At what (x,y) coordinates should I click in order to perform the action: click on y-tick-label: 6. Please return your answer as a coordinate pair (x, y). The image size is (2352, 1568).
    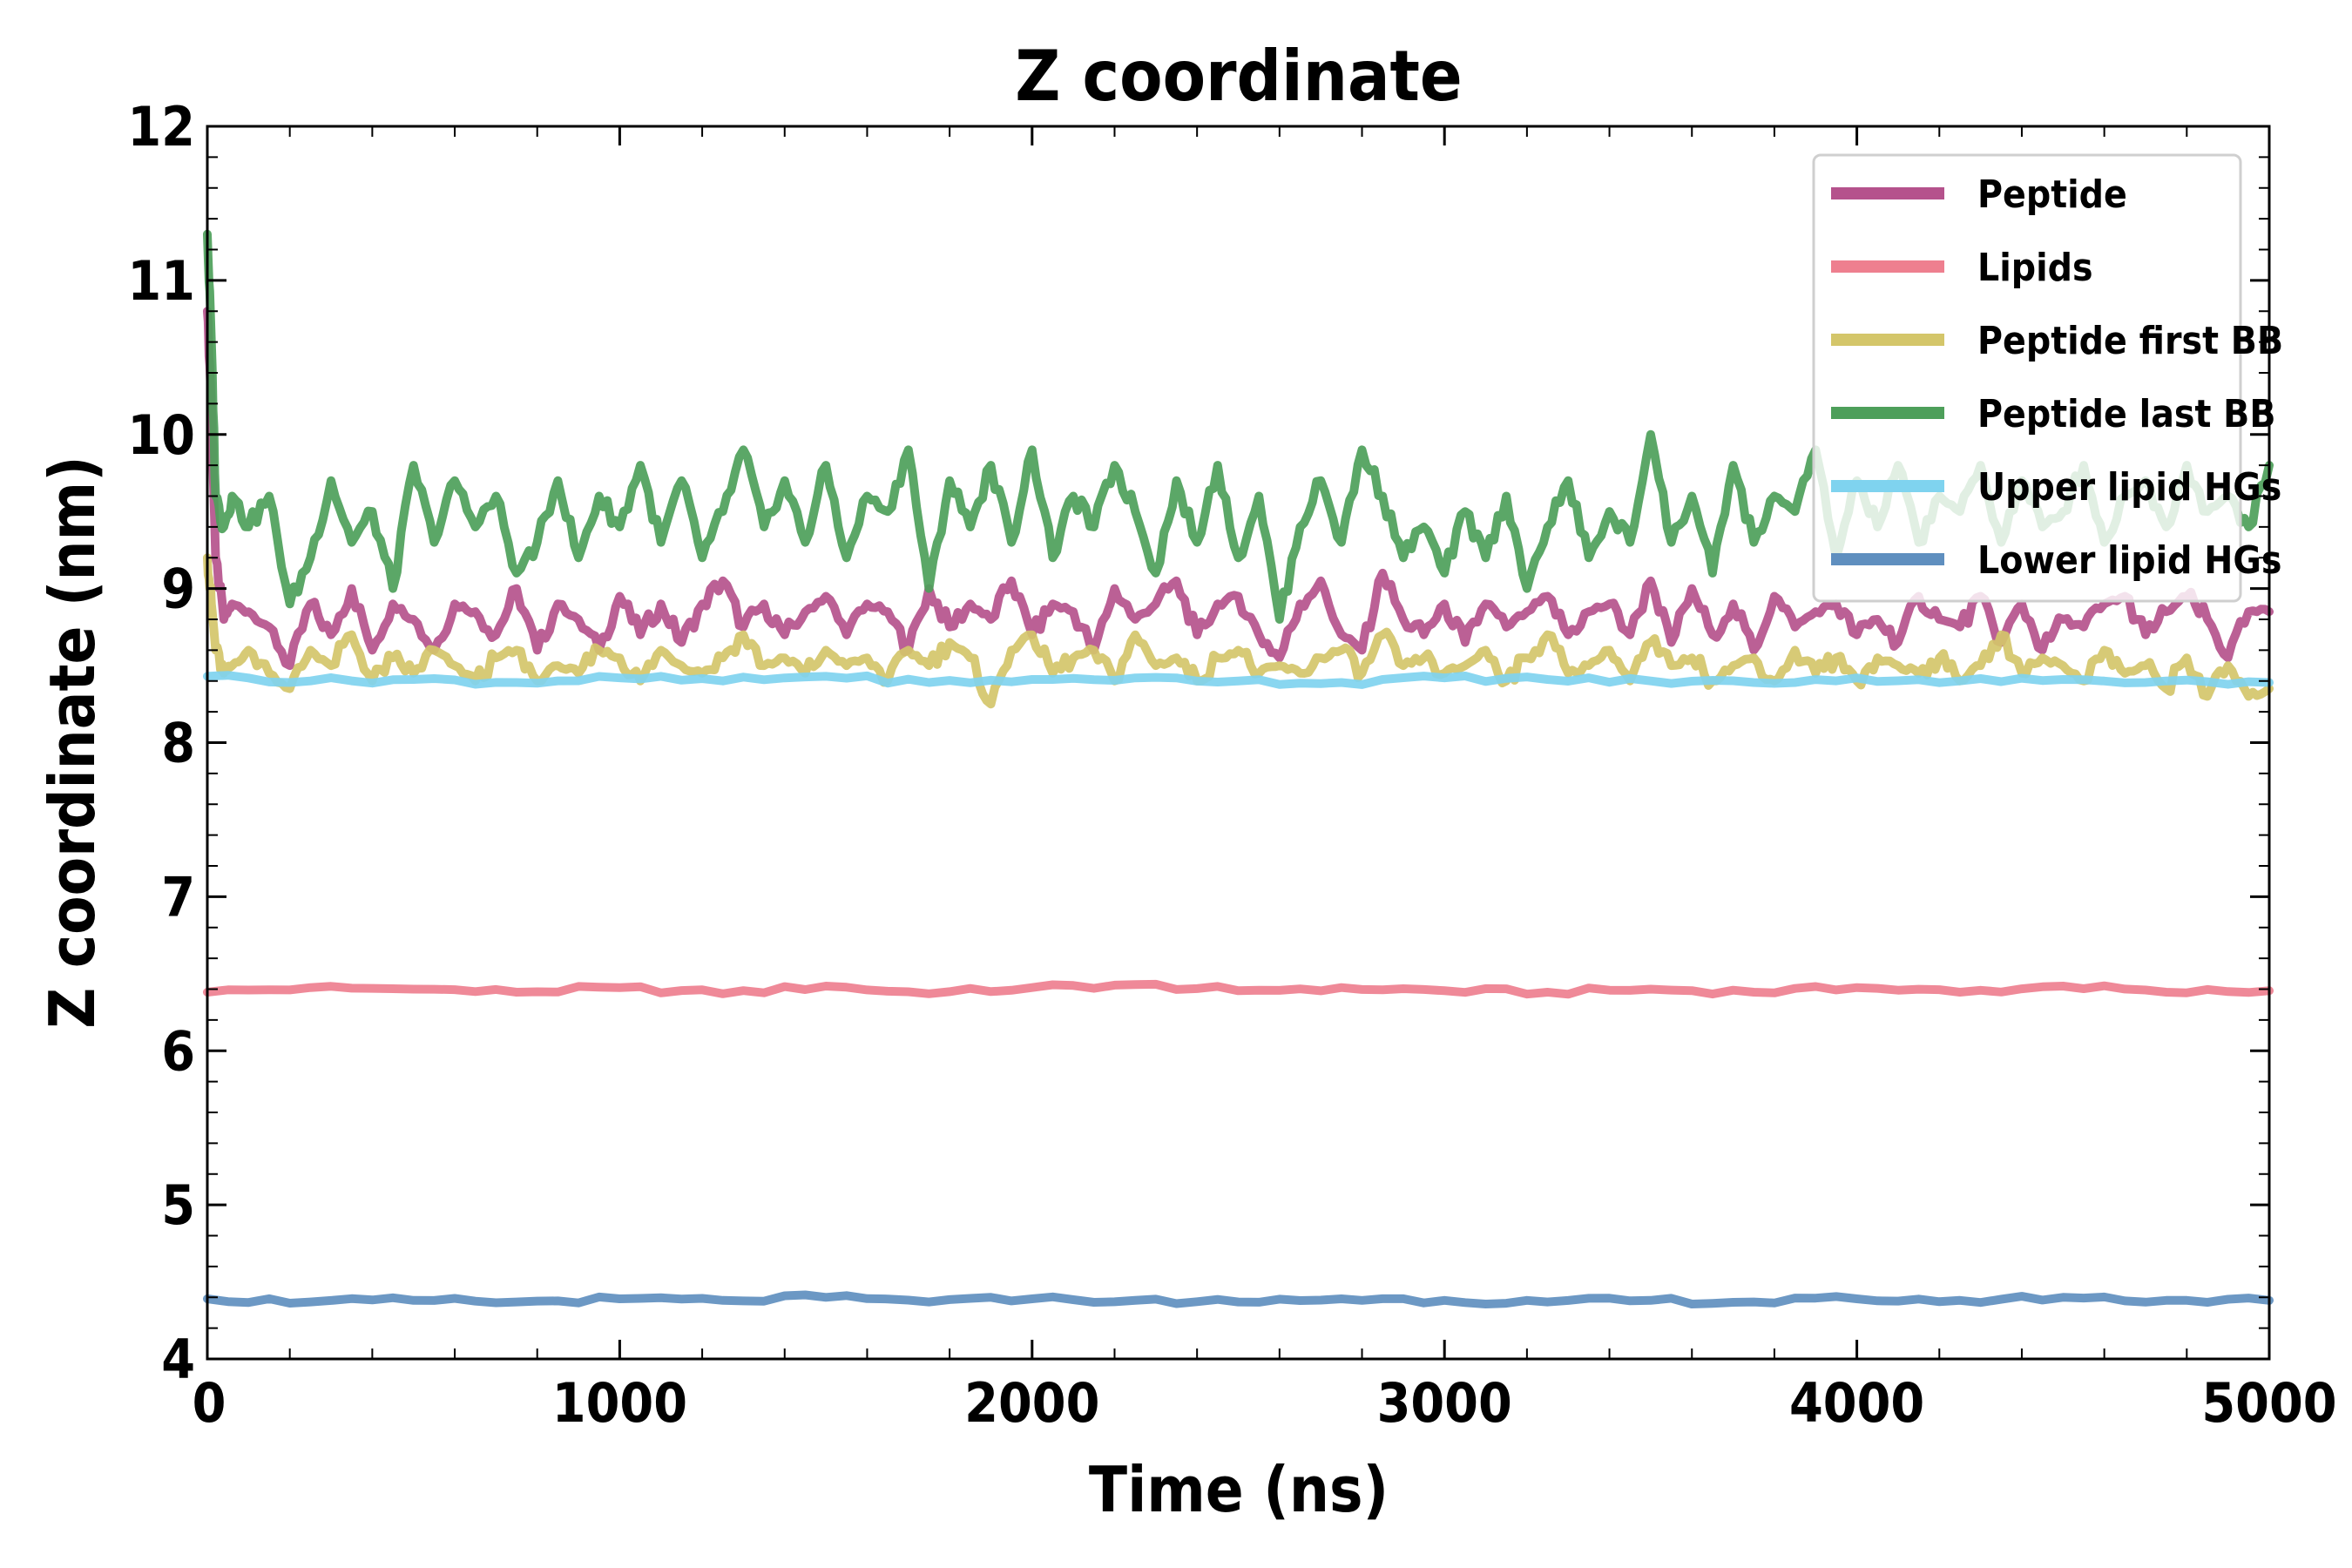
    Looking at the image, I should click on (178, 1051).